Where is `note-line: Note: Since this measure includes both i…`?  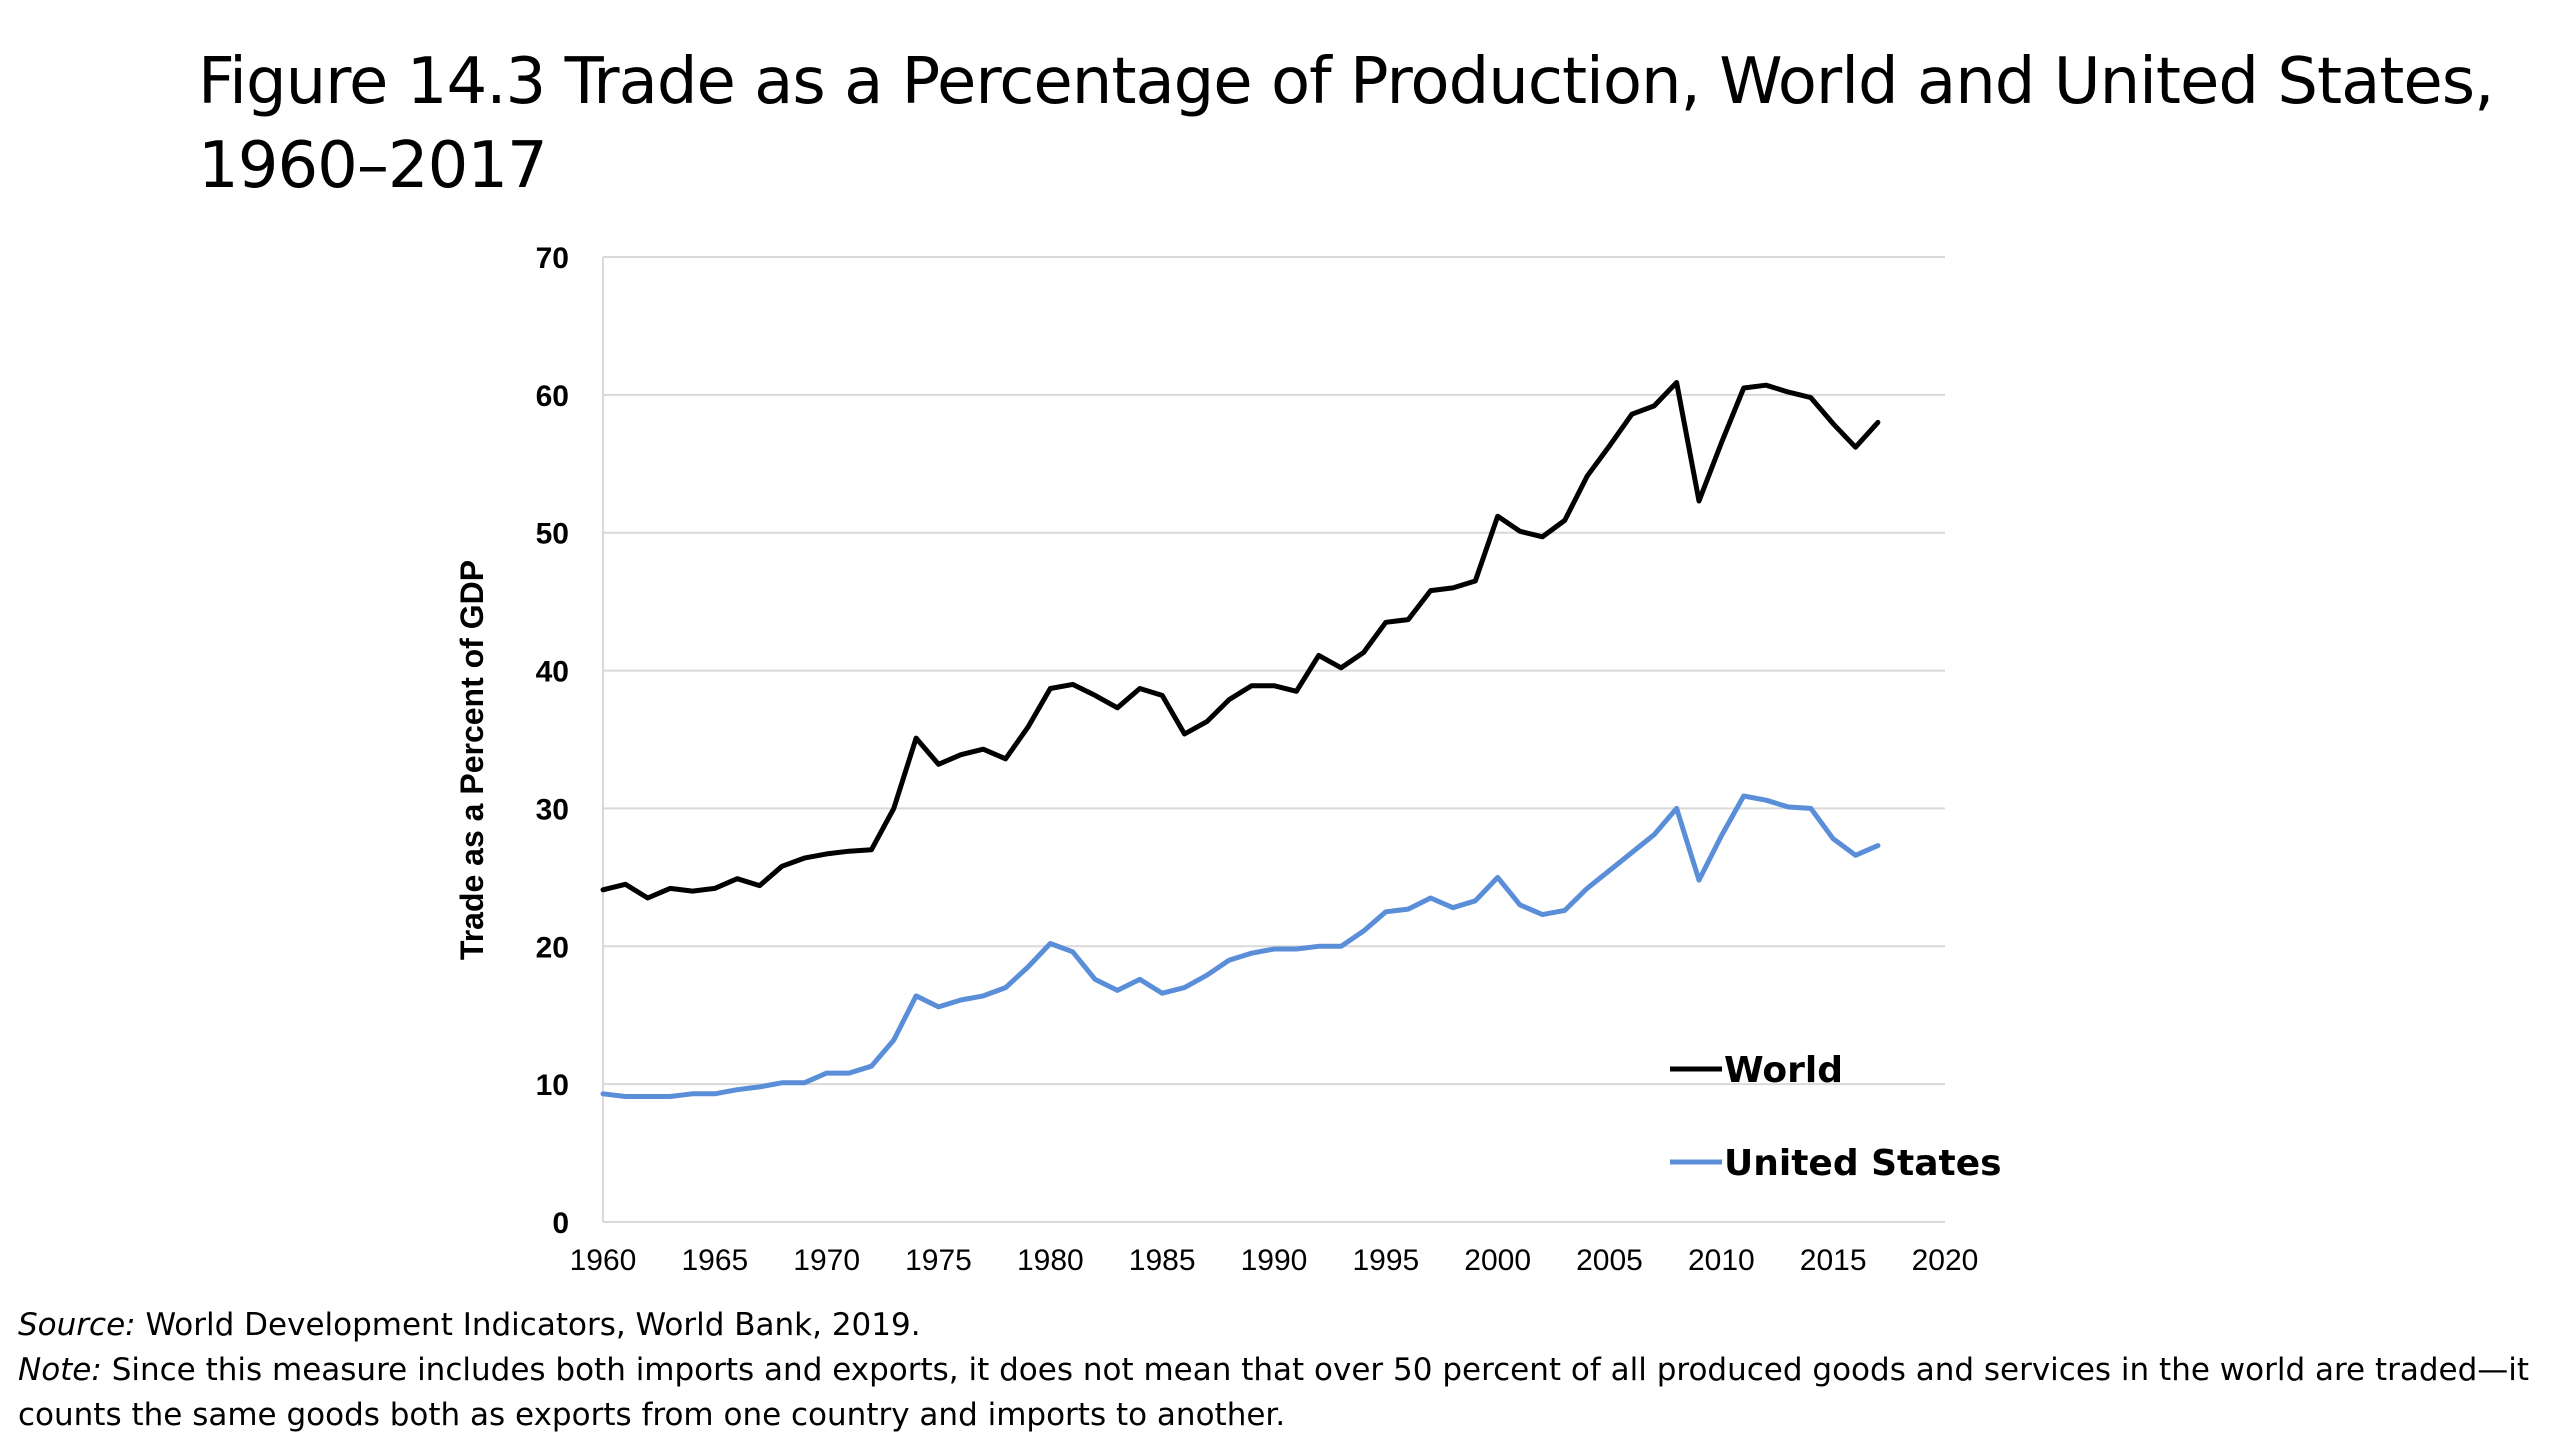 note-line: Note: Since this measure includes both i… is located at coordinates (1278, 1393).